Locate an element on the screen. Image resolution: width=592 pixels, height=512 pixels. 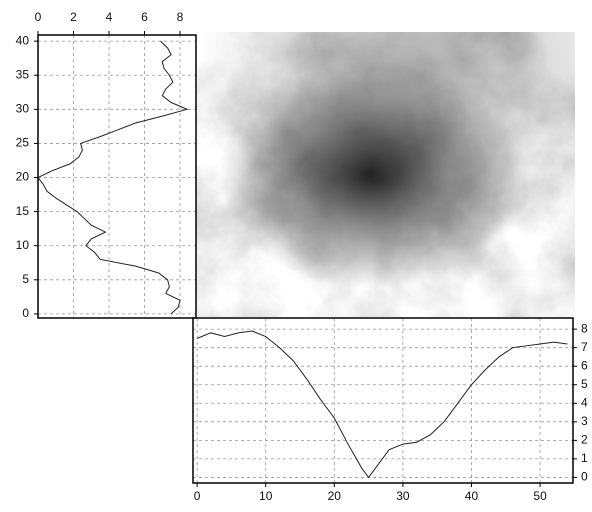
x-tick-label: 2 is located at coordinates (73, 17).